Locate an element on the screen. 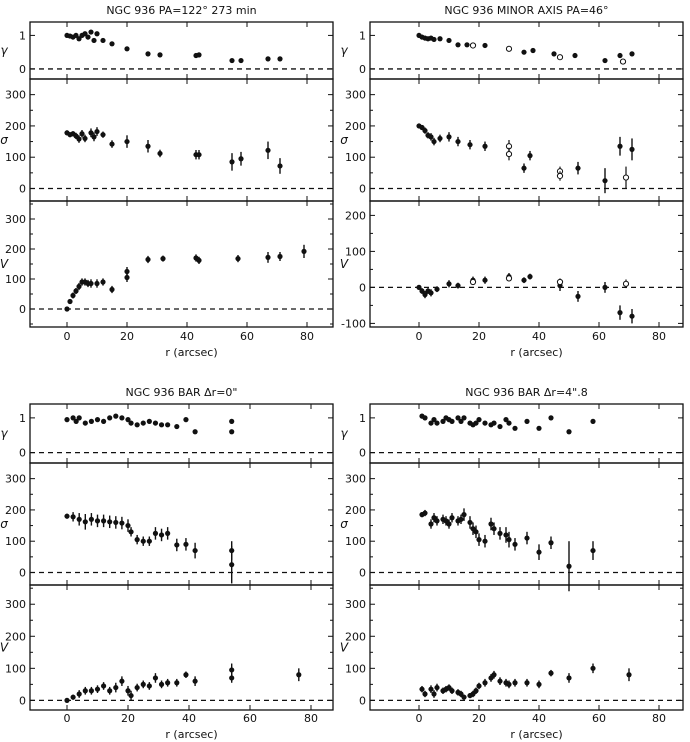 This screenshot has height=742, width=690. y-tick-label: 300 is located at coordinates (355, 604).